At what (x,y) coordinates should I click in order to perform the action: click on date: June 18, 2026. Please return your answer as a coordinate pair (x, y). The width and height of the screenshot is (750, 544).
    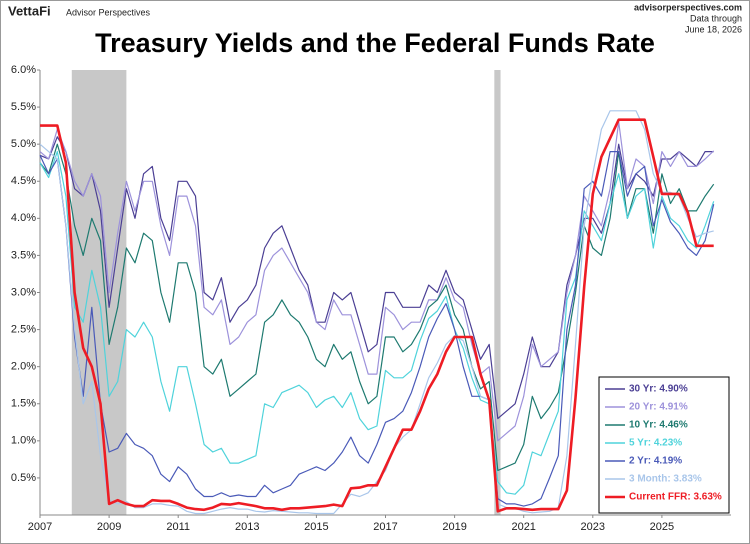
    Looking at the image, I should click on (713, 29).